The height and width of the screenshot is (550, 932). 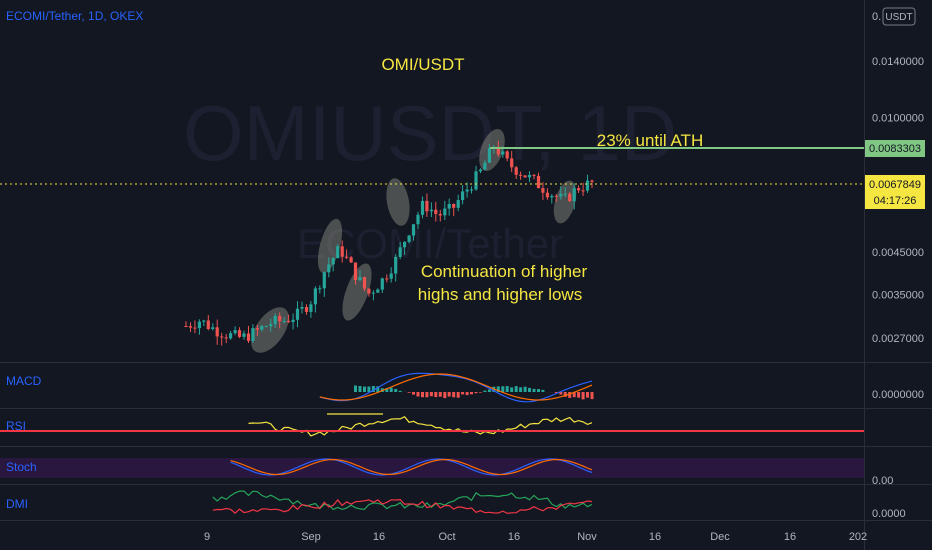 I want to click on symbol-title: ECOMI/Tether, 1D, OKEX, so click(x=74, y=16).